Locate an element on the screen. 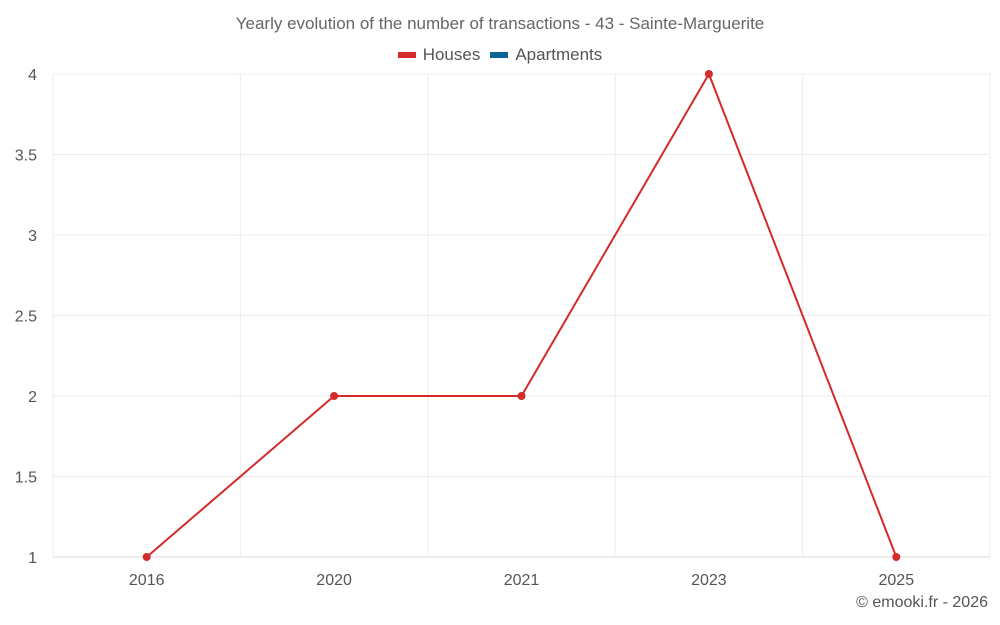 The width and height of the screenshot is (1000, 625). x-tick-label: 2023 is located at coordinates (709, 580).